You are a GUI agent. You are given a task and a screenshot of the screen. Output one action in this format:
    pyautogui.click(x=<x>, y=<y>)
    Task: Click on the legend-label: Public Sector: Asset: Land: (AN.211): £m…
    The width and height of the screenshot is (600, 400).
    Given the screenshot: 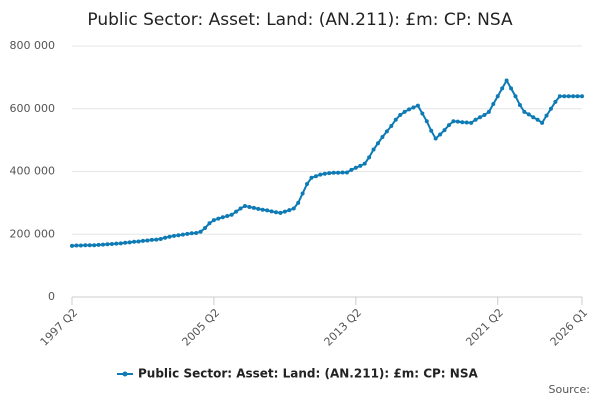 What is the action you would take?
    pyautogui.click(x=308, y=374)
    